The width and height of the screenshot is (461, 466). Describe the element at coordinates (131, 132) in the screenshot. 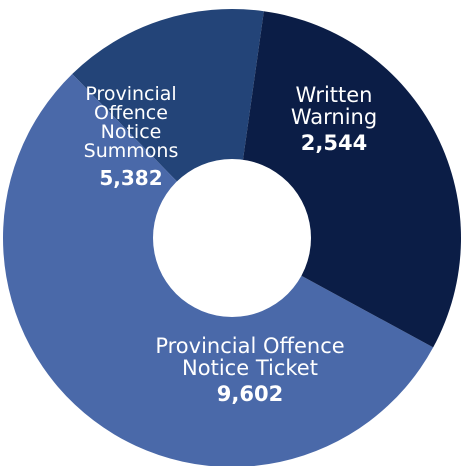

I see `slice-label-line: Notice` at that location.